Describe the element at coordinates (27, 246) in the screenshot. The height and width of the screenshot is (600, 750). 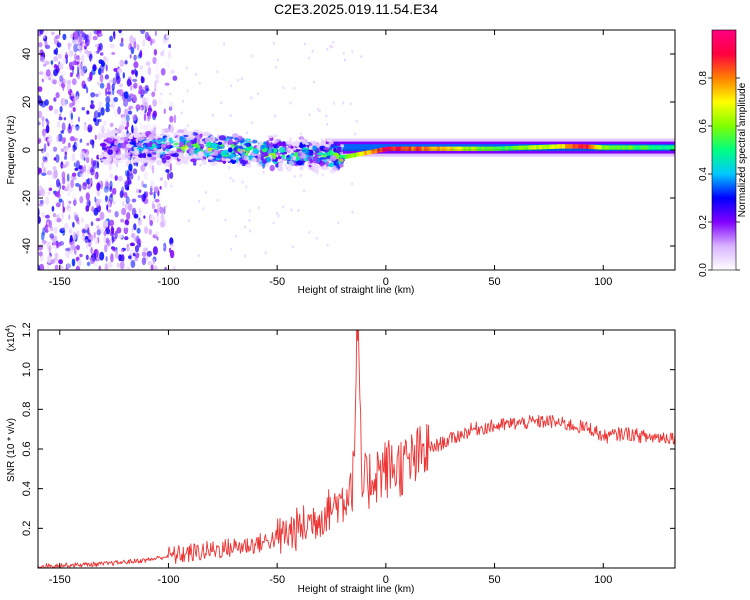
I see `spec-y-tick-label: -40` at that location.